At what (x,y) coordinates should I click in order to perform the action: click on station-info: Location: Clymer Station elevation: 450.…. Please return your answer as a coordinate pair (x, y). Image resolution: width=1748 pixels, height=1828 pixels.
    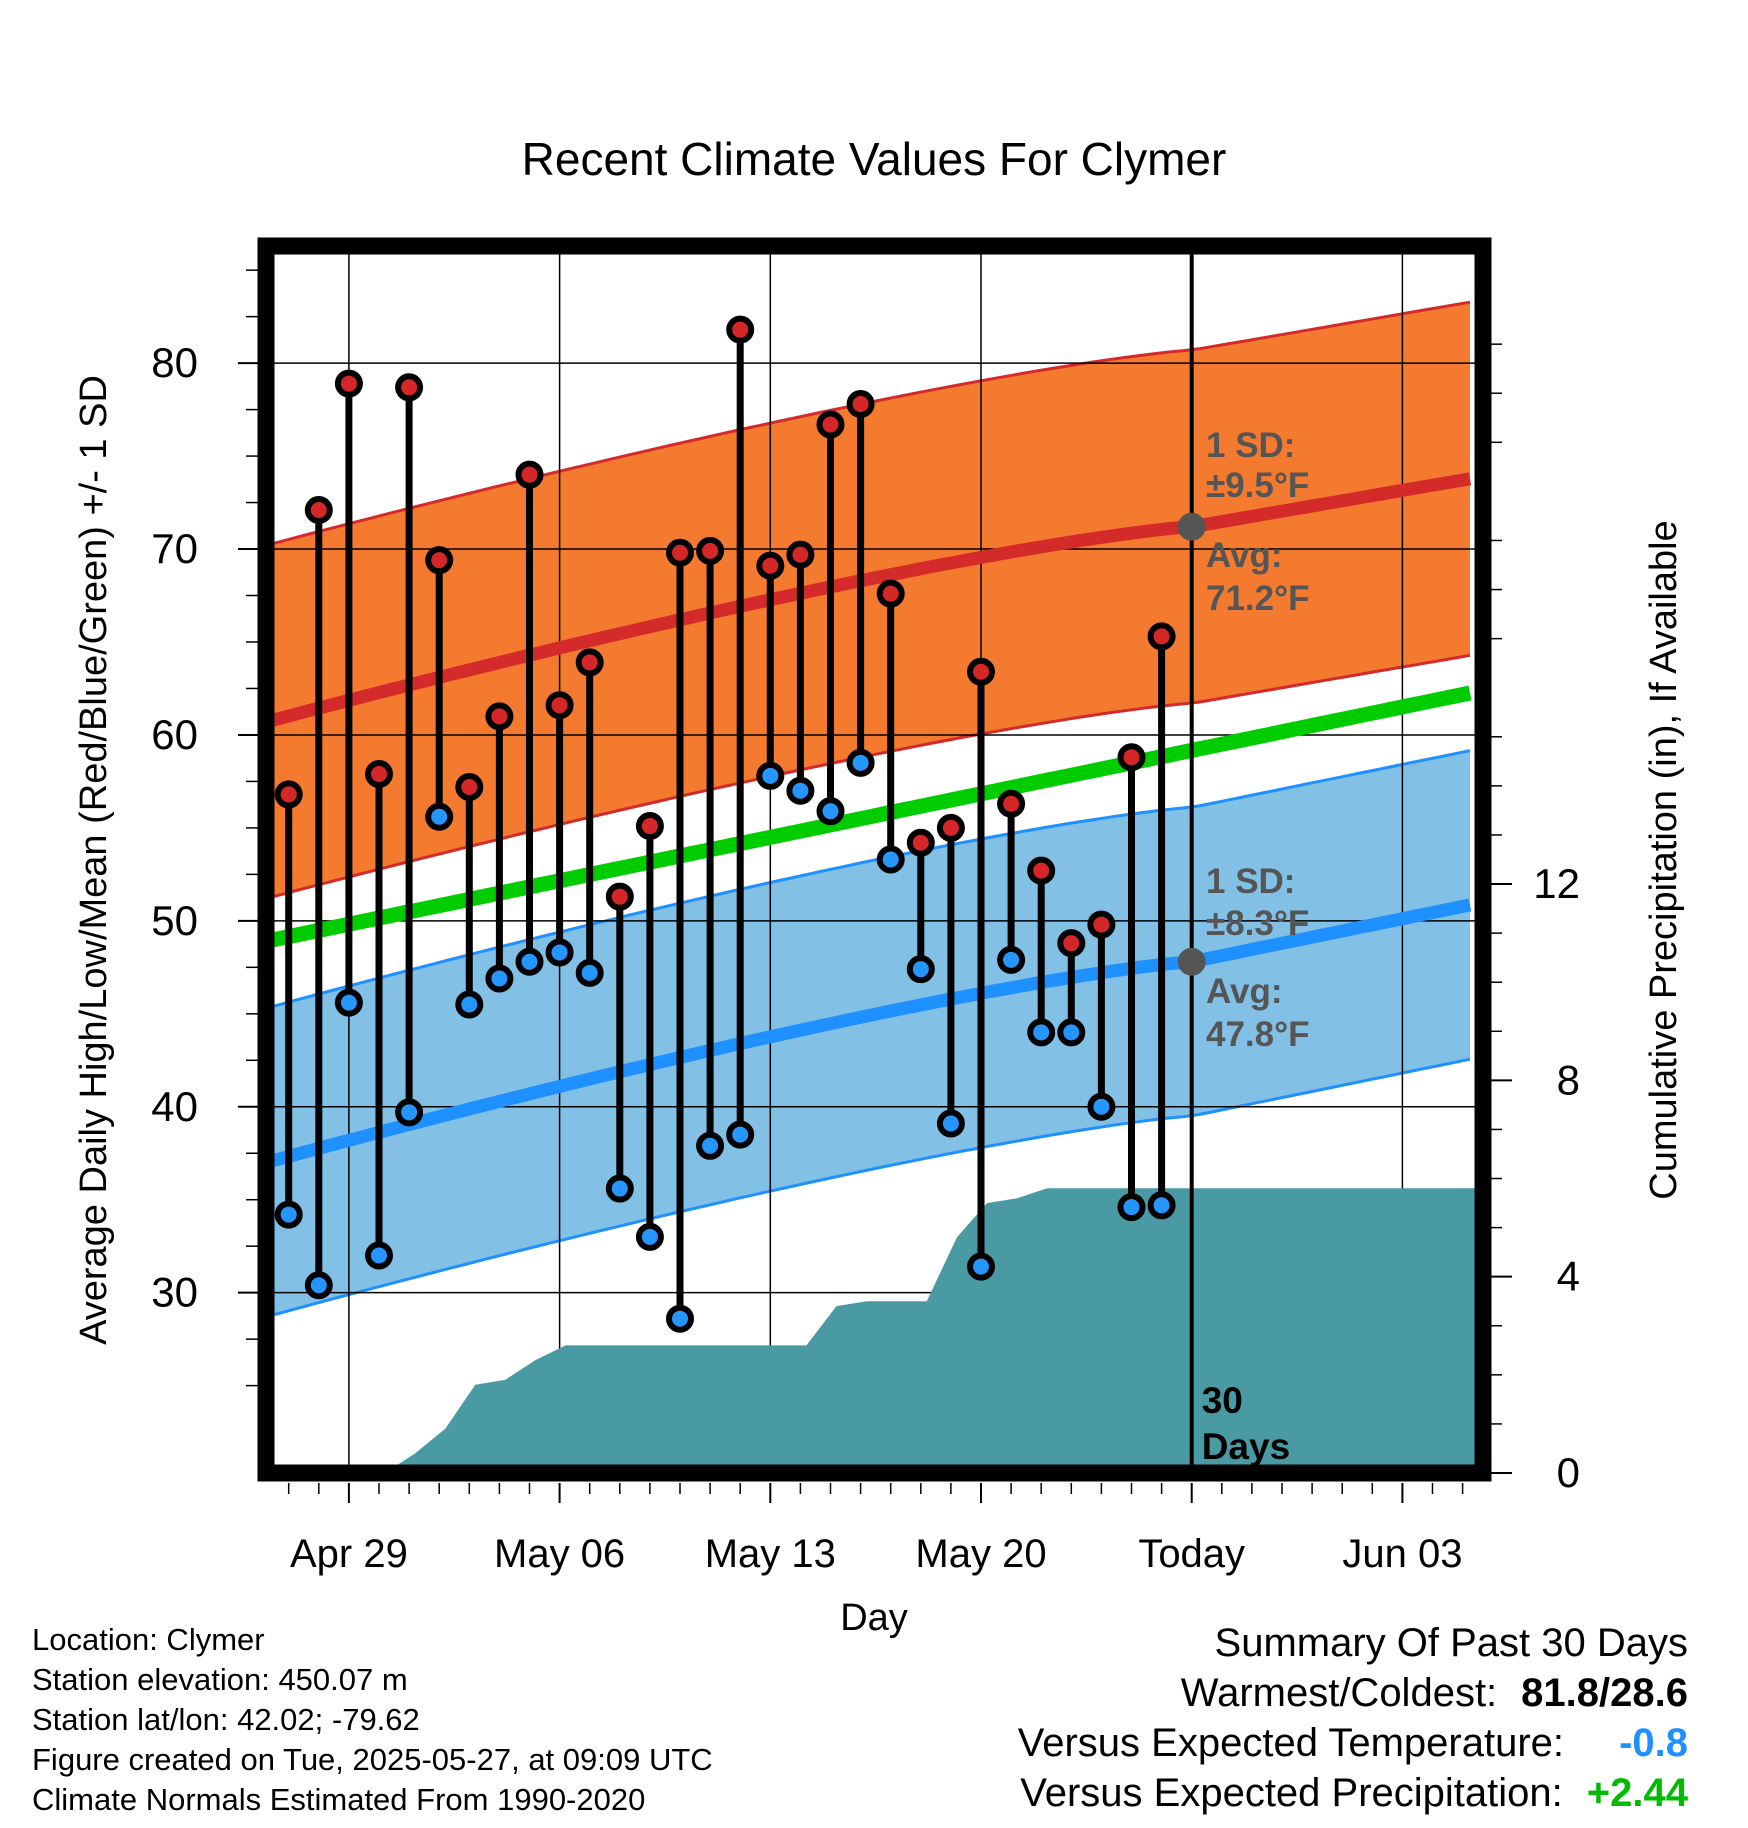
    Looking at the image, I should click on (372, 1720).